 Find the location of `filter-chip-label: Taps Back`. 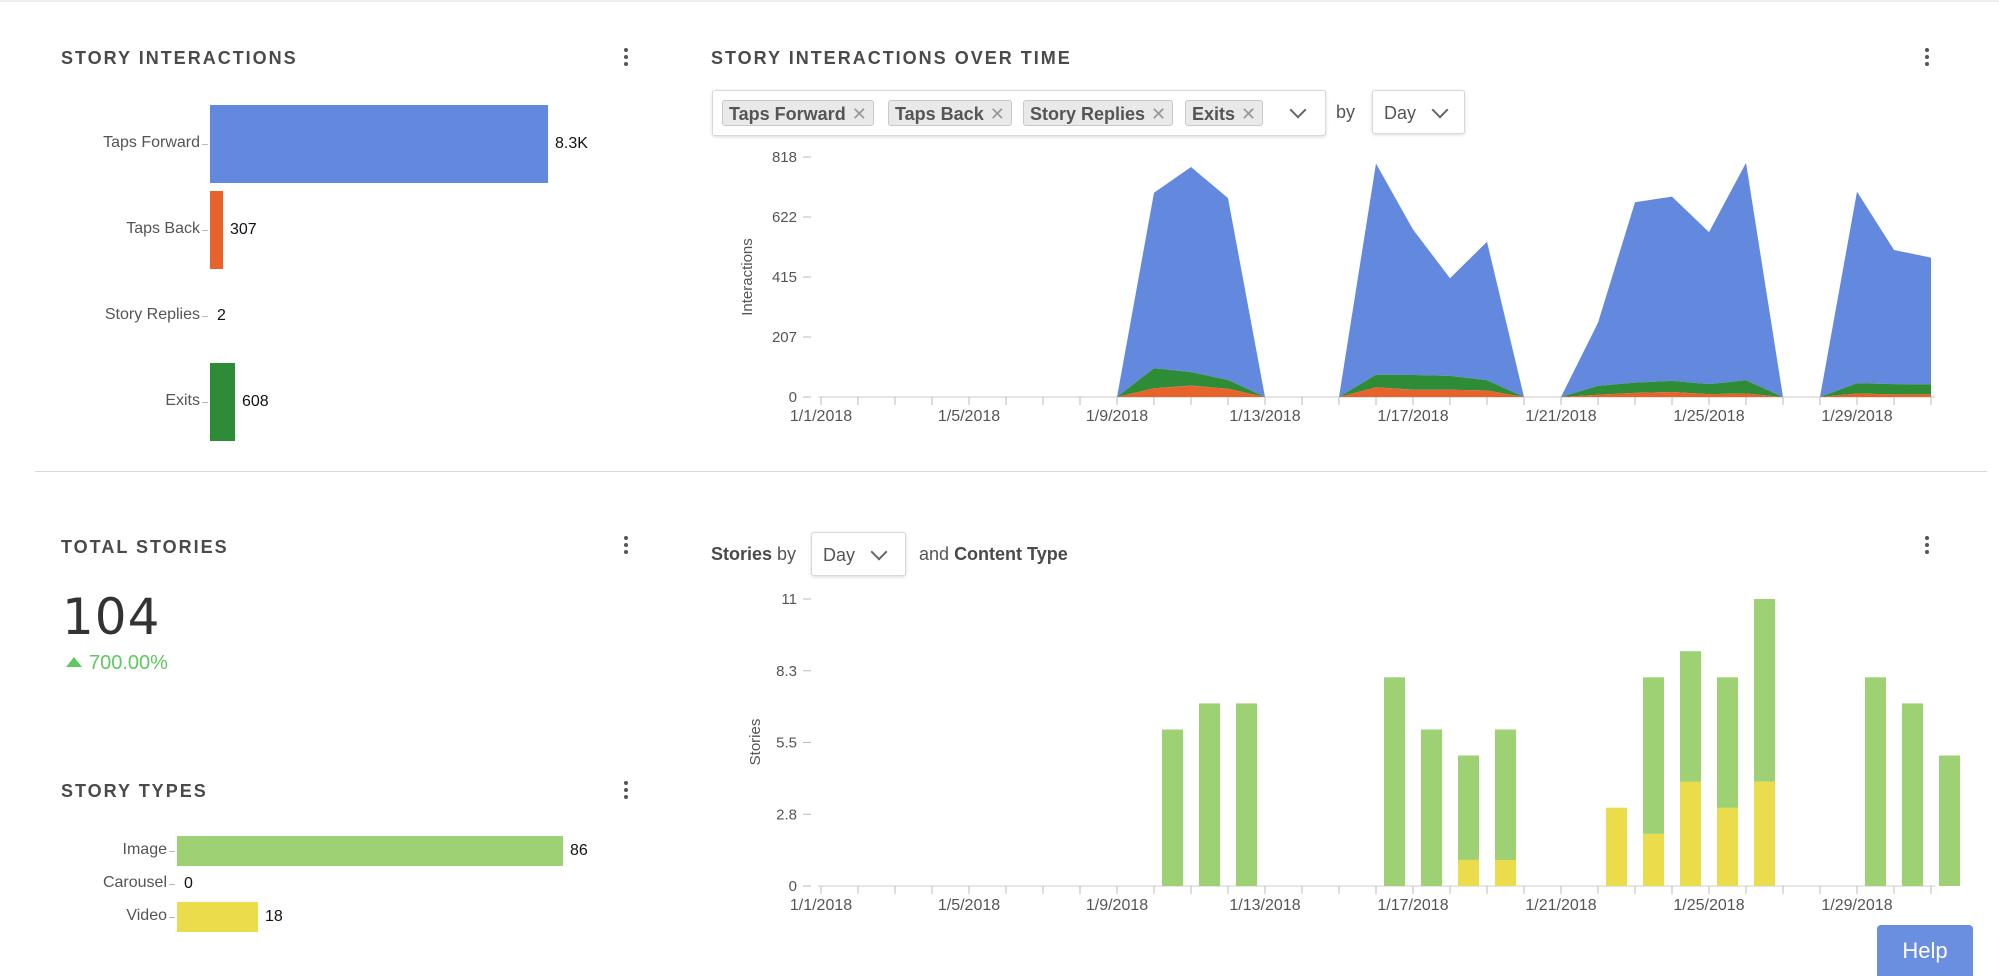

filter-chip-label: Taps Back is located at coordinates (939, 114).